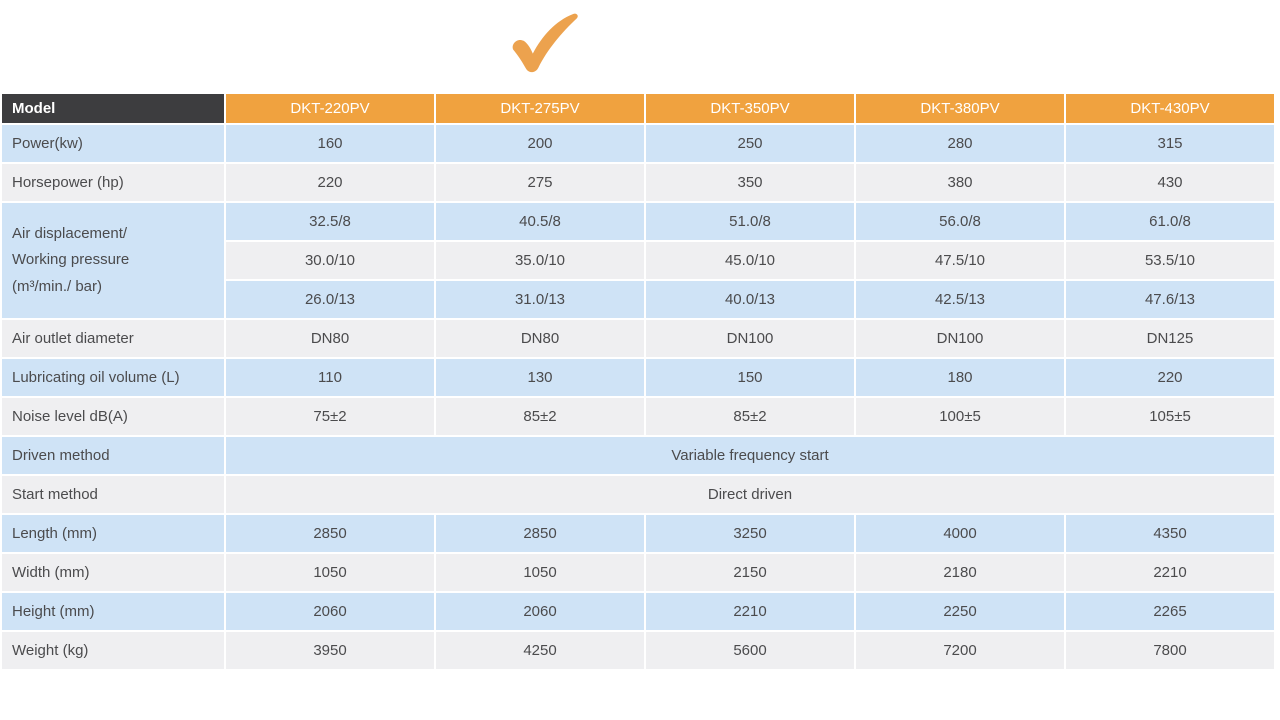 This screenshot has width=1280, height=720. Describe the element at coordinates (113, 108) in the screenshot. I see `model-header-cell: Model` at that location.